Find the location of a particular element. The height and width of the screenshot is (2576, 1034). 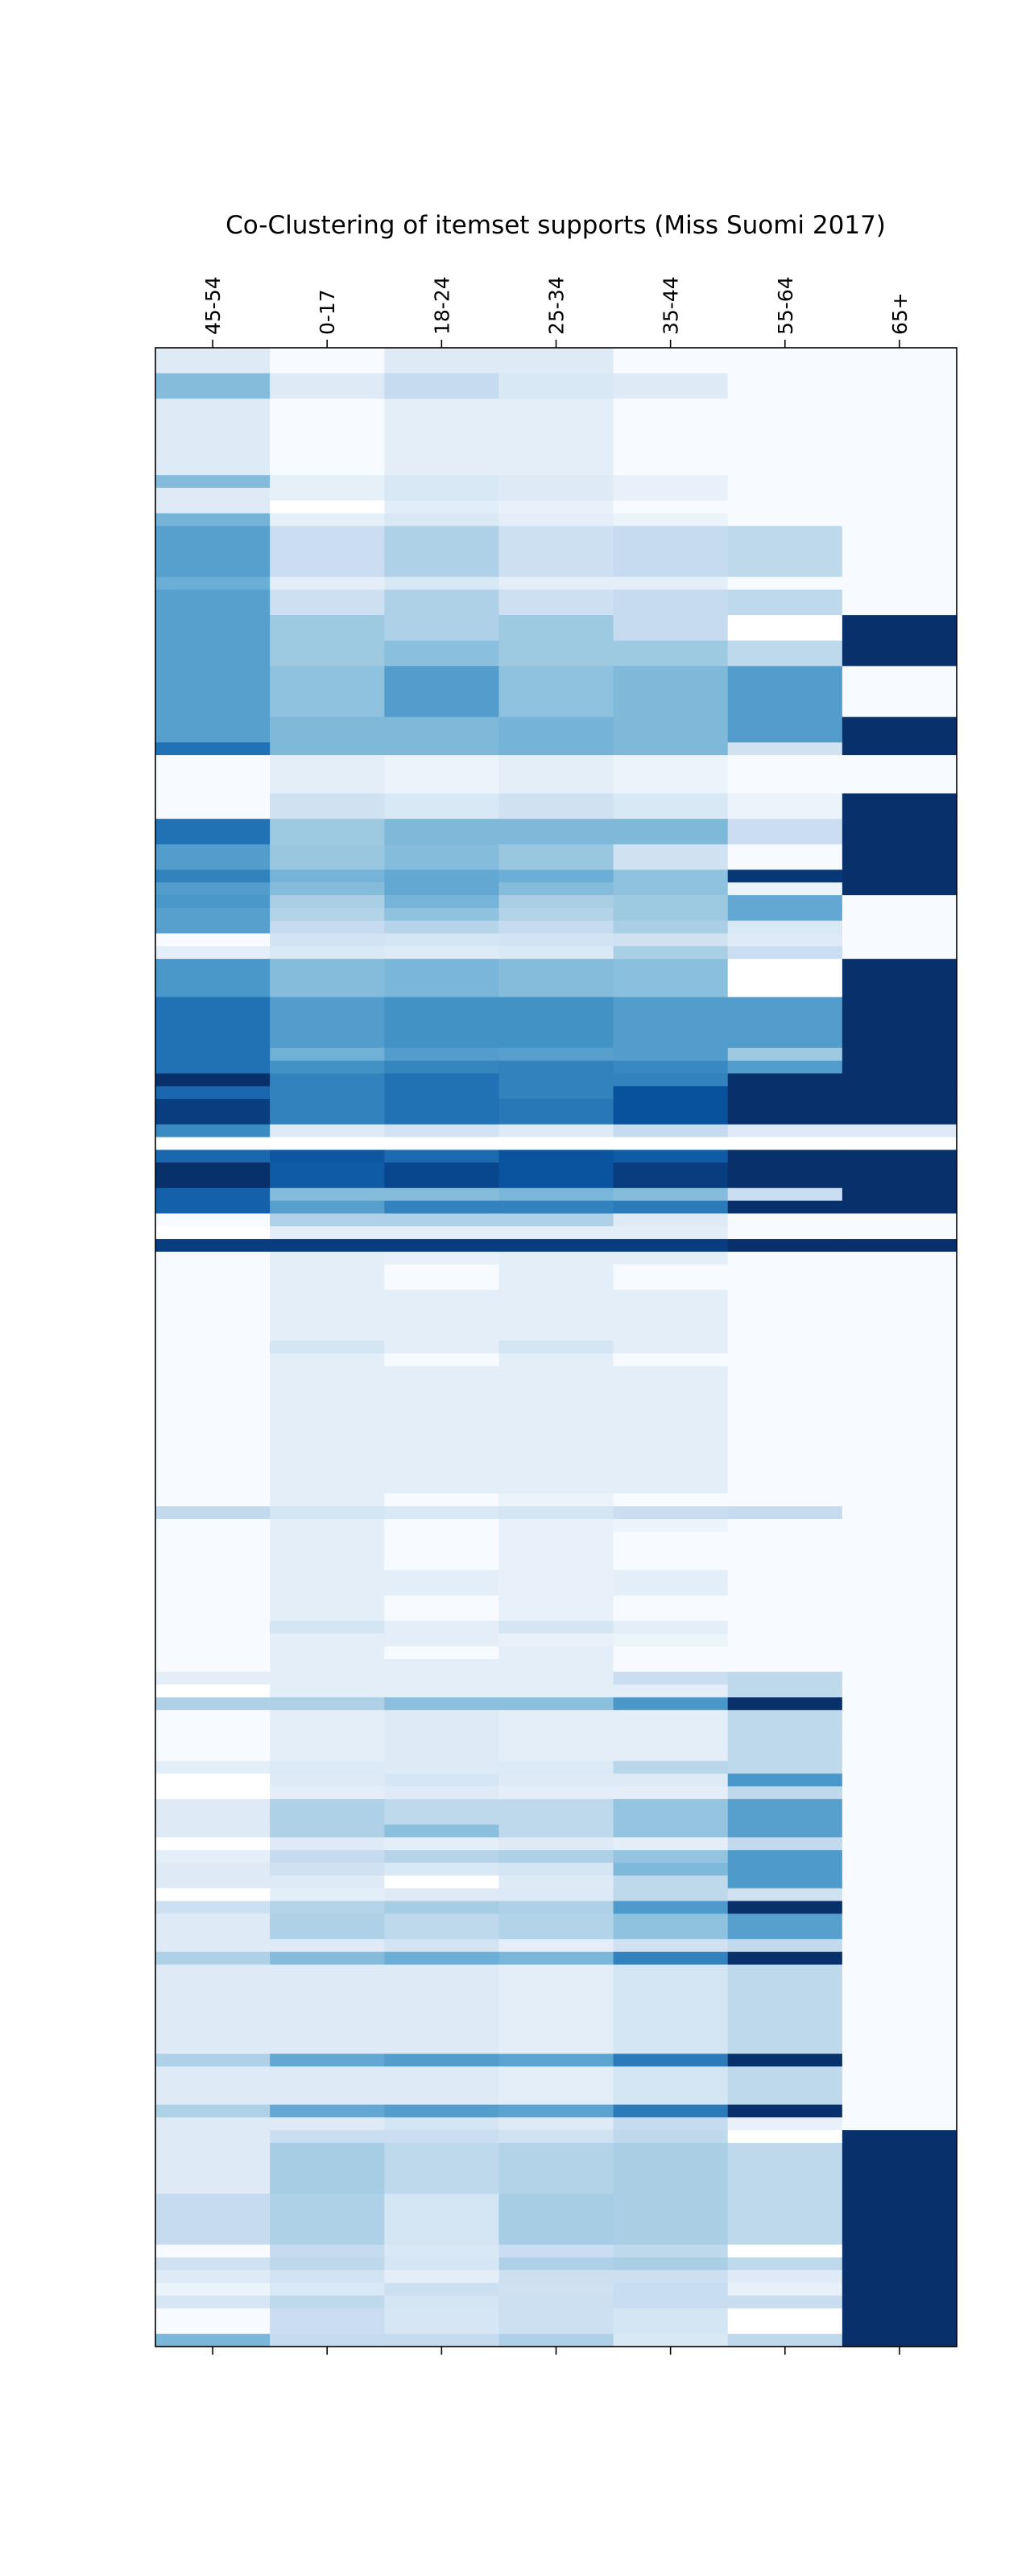

heatmap-cell-r12-c5 is located at coordinates (785, 692).